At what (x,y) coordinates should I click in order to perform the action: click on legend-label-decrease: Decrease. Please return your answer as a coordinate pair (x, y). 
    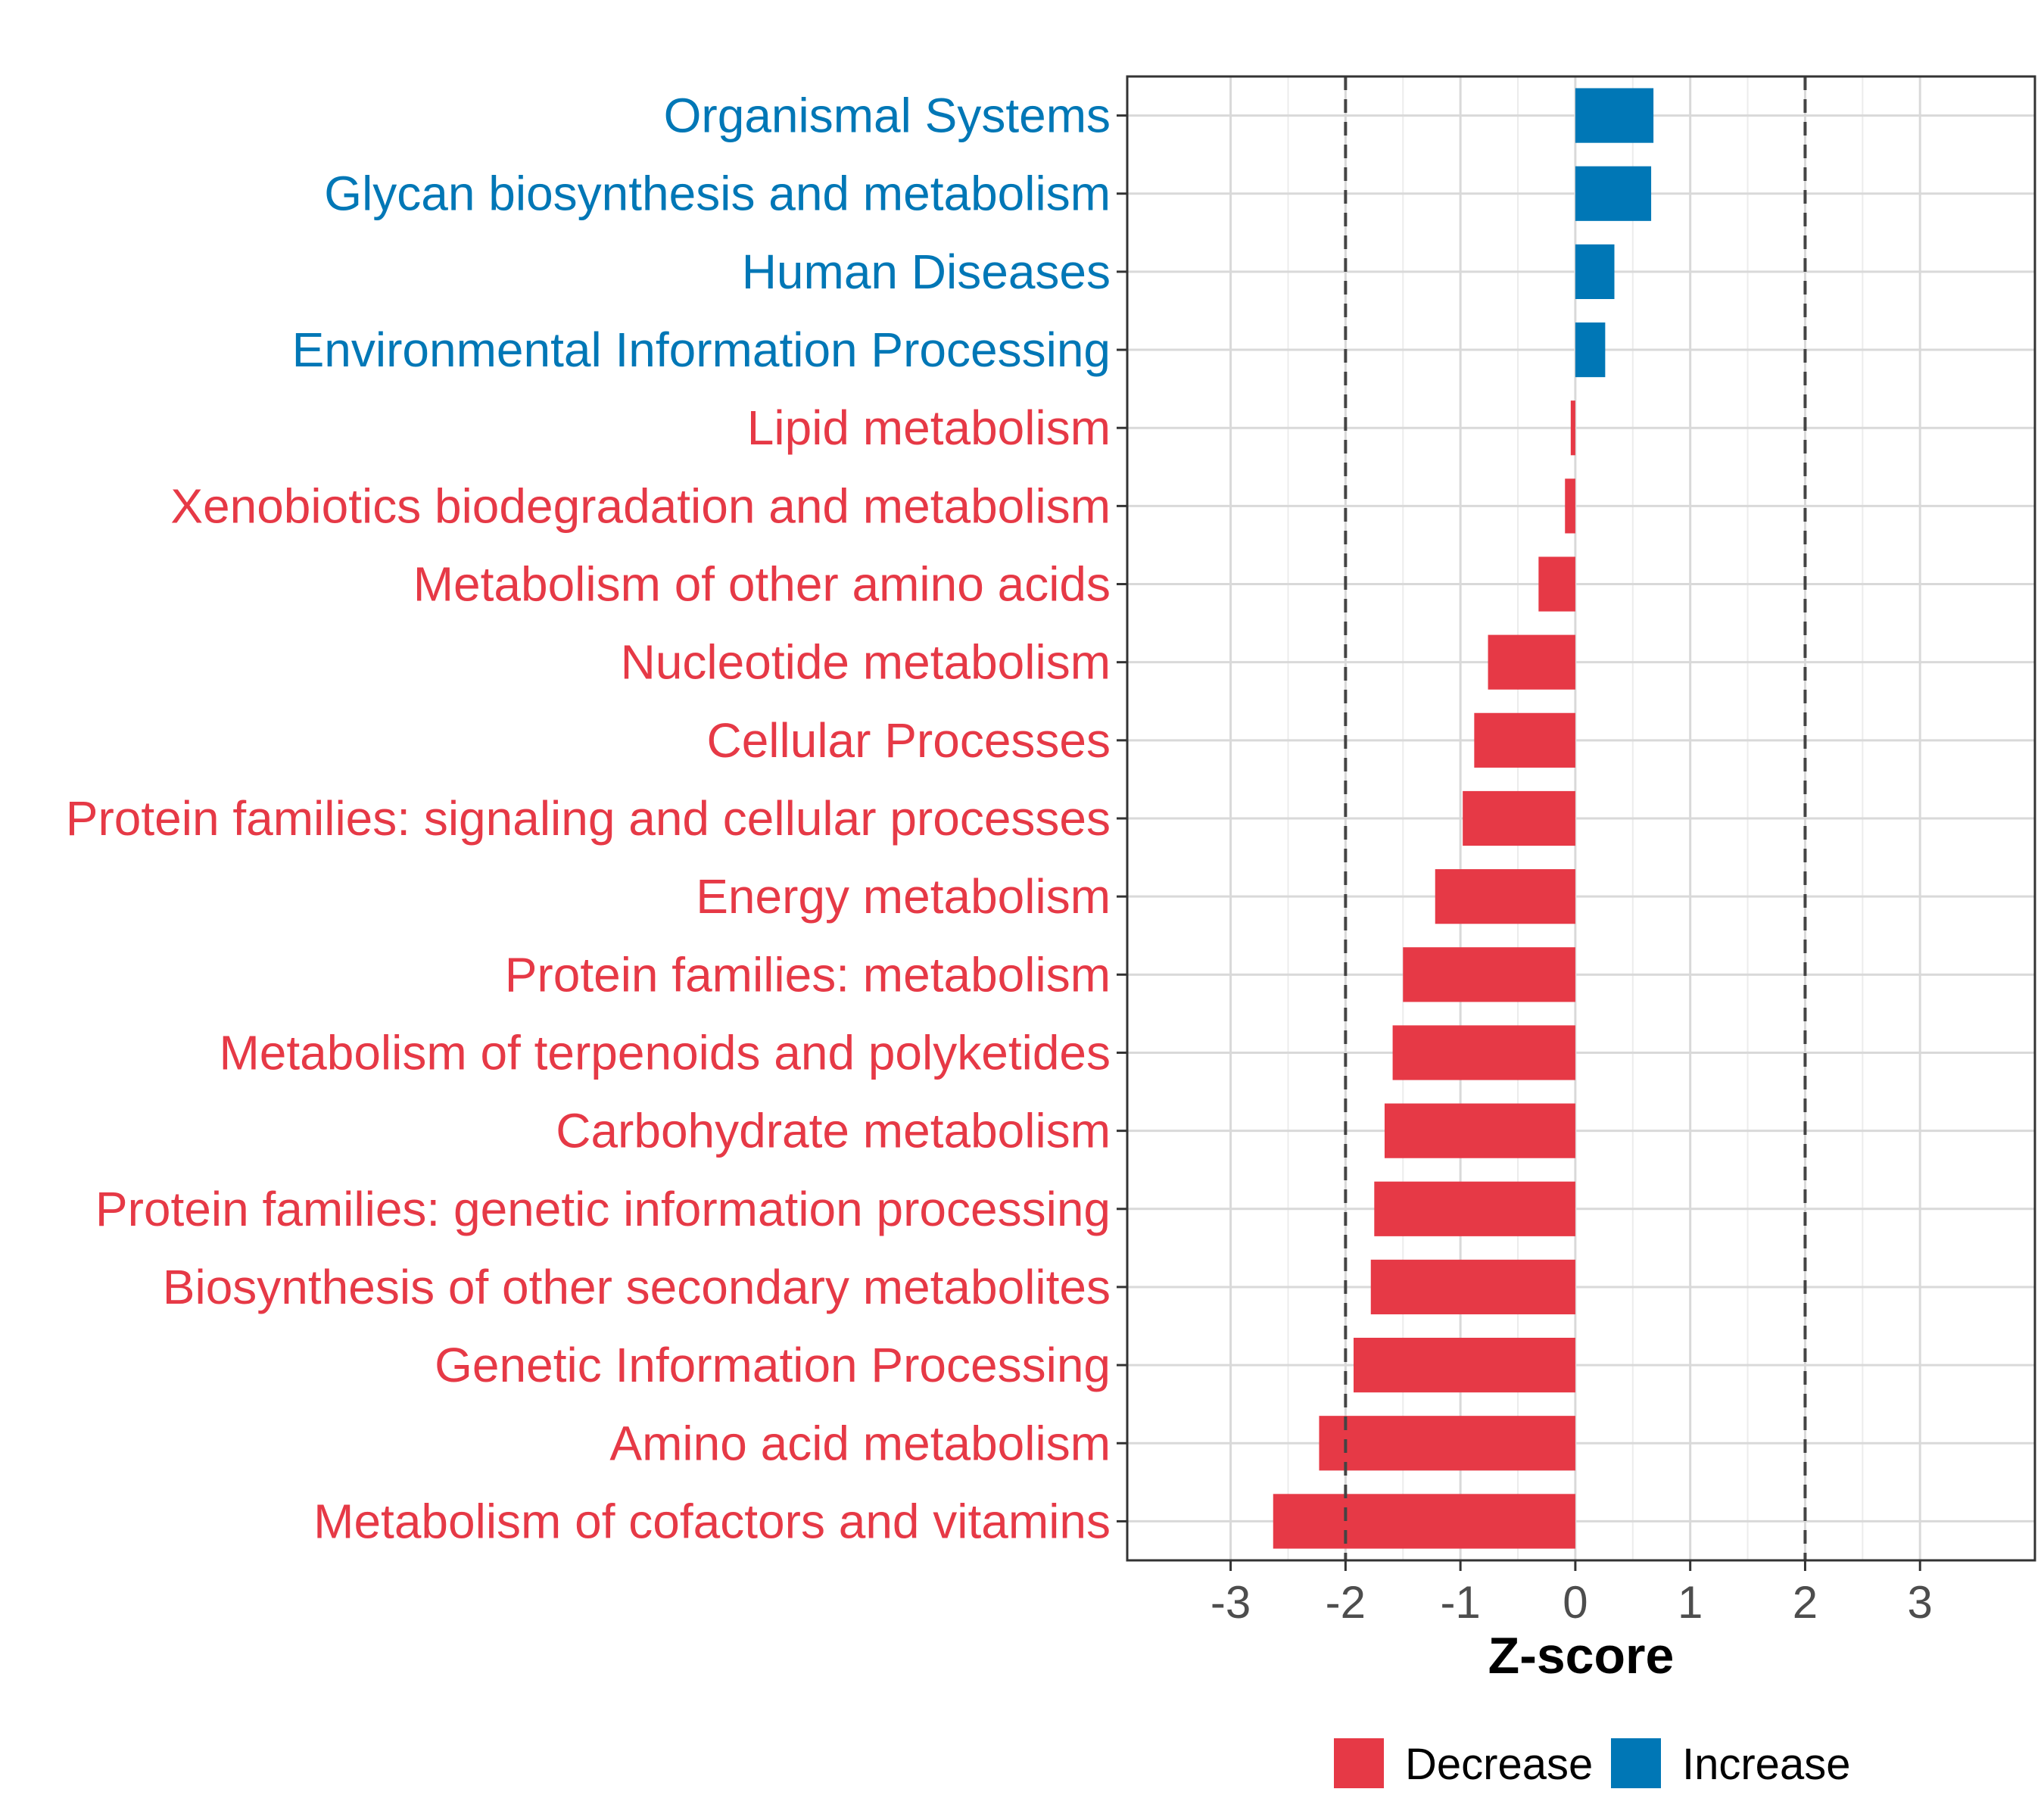
    Looking at the image, I should click on (1499, 1764).